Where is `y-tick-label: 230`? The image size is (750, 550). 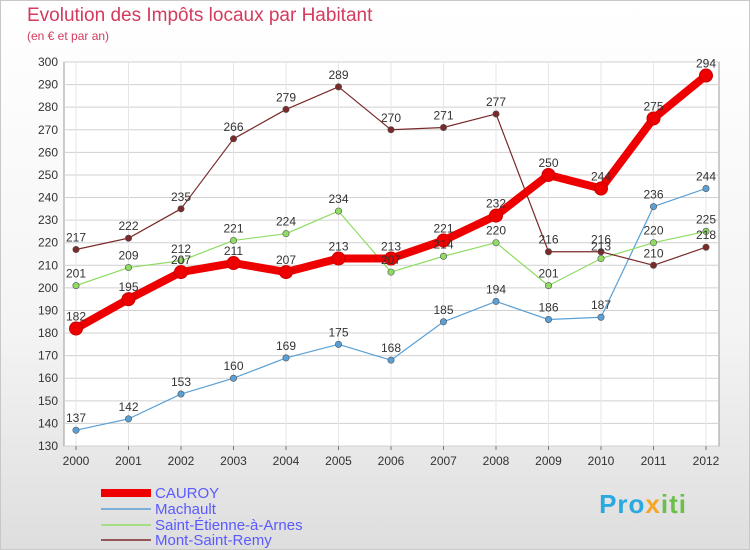
y-tick-label: 230 is located at coordinates (48, 220).